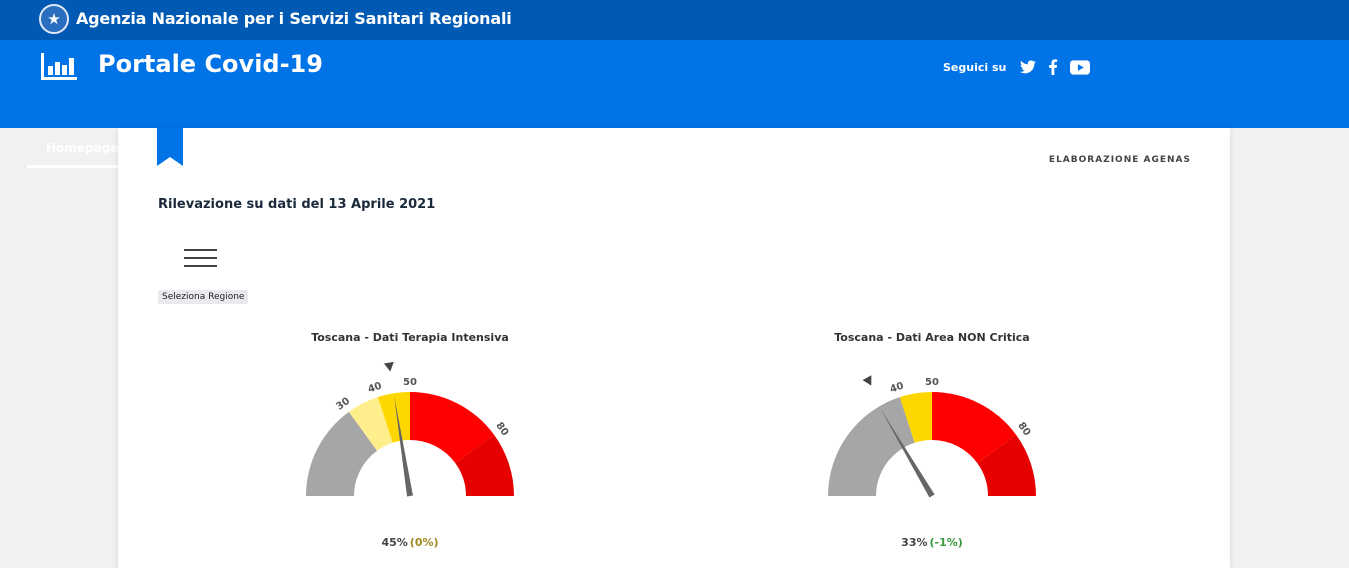 The image size is (1349, 568). I want to click on social-links: Seguici su, so click(1017, 67).